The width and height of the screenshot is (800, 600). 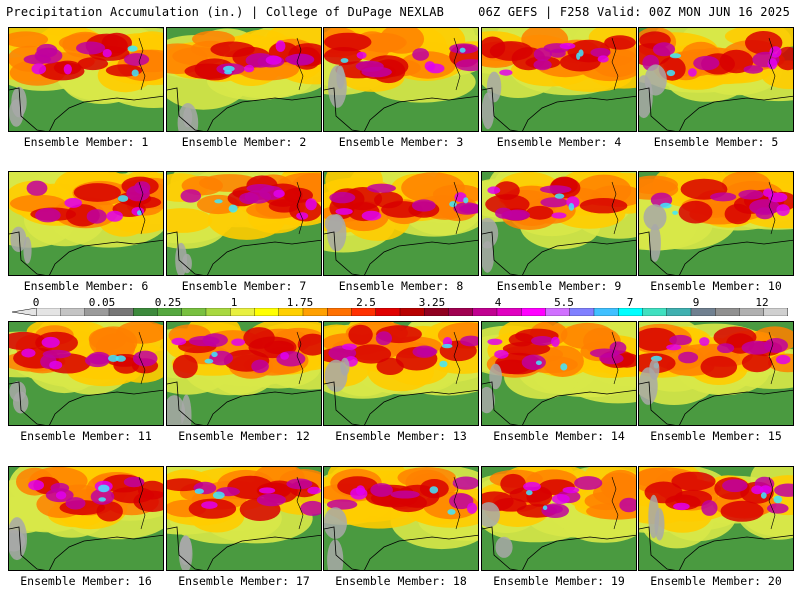 I want to click on ensemble-panel: Ensemble Member: 10, so click(x=716, y=232).